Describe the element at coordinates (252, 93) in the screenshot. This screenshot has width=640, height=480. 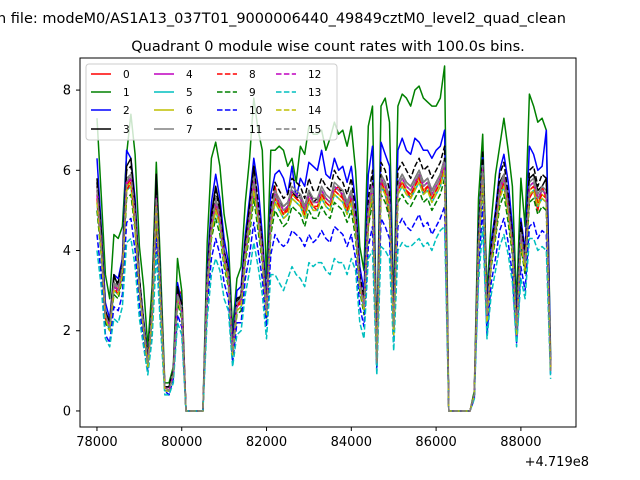
I see `legend-label-9: 9` at that location.